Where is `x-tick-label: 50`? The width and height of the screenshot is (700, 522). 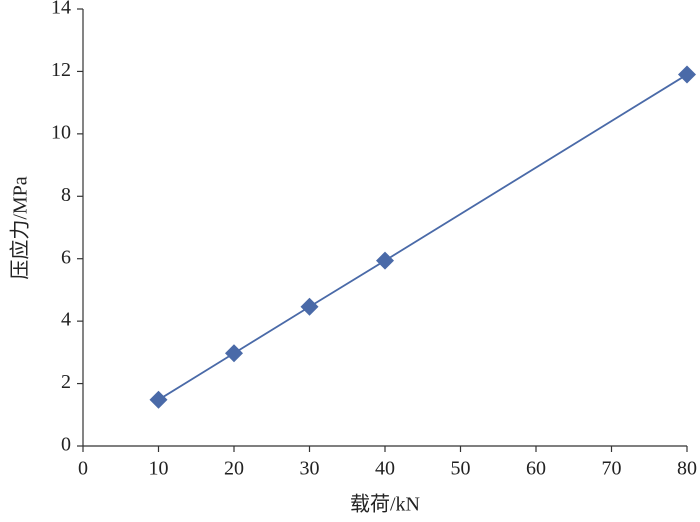
x-tick-label: 50 is located at coordinates (461, 469).